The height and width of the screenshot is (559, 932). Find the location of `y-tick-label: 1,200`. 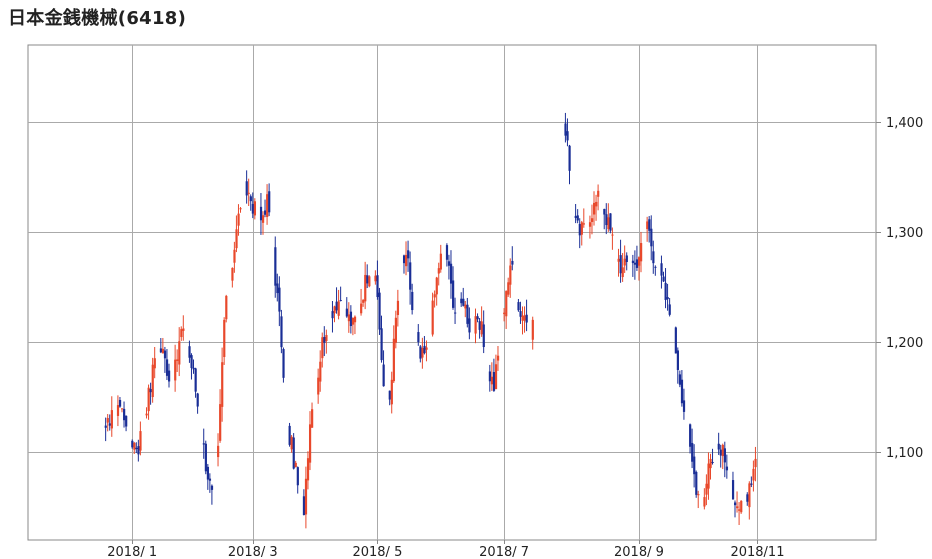

y-tick-label: 1,200 is located at coordinates (904, 343).